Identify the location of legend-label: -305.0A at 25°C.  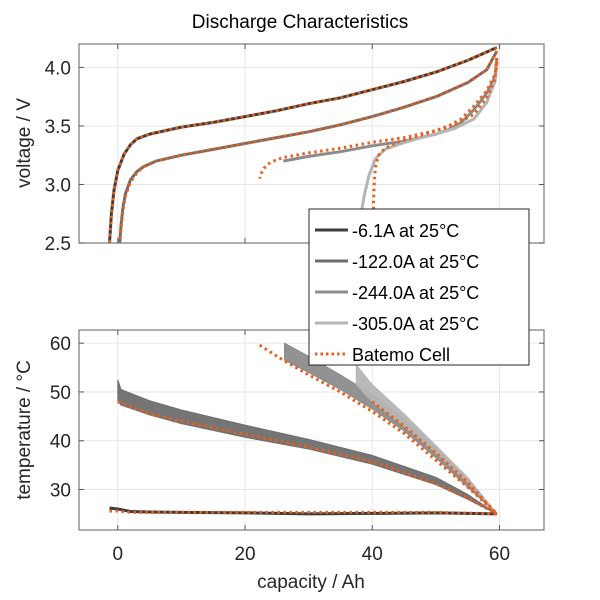
(415, 324).